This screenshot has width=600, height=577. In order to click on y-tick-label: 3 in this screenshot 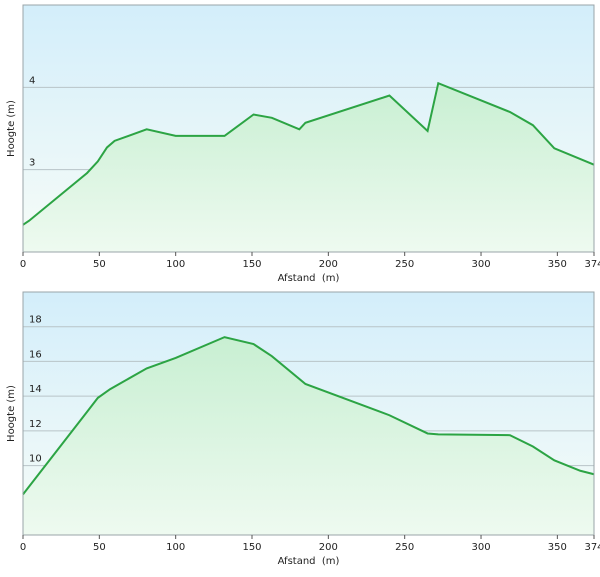, I will do `click(32, 163)`.